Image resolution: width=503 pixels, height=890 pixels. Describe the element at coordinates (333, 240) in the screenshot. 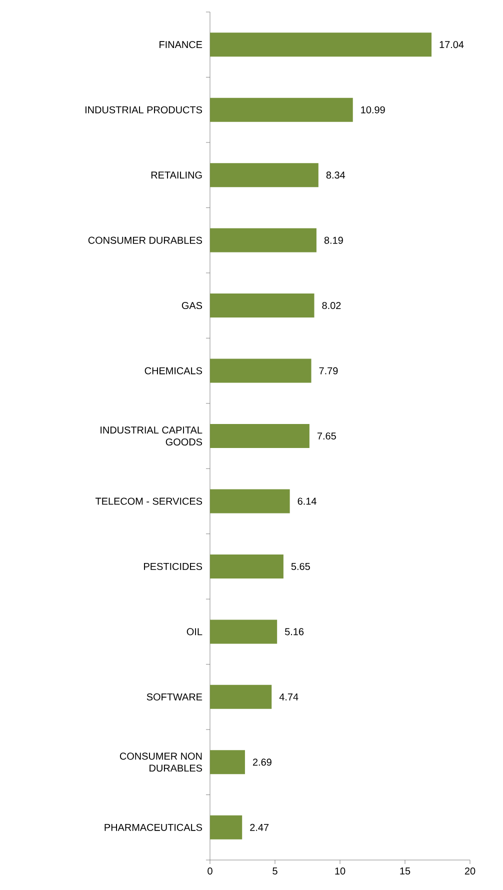

I see `data-label: 8.19` at that location.